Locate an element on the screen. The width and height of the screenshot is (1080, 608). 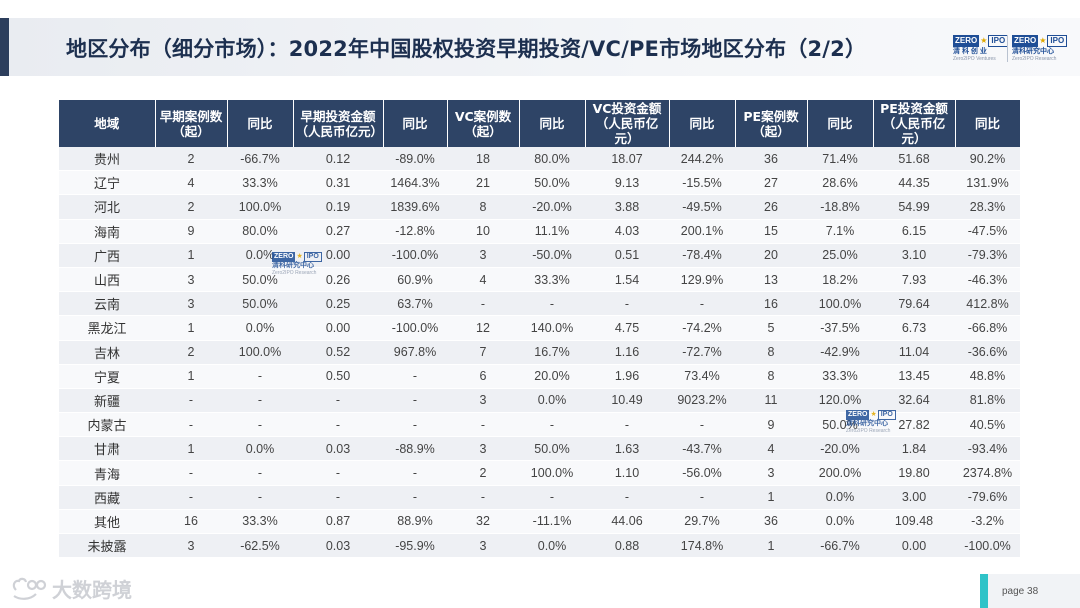
value-cell: 131.9% is located at coordinates (987, 183).